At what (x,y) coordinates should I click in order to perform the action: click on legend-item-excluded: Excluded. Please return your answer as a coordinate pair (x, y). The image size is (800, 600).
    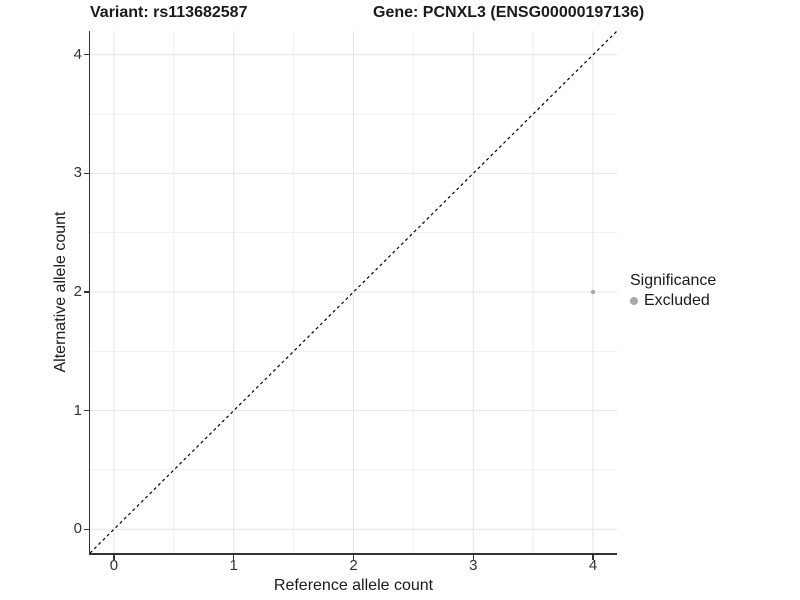
    Looking at the image, I should click on (673, 301).